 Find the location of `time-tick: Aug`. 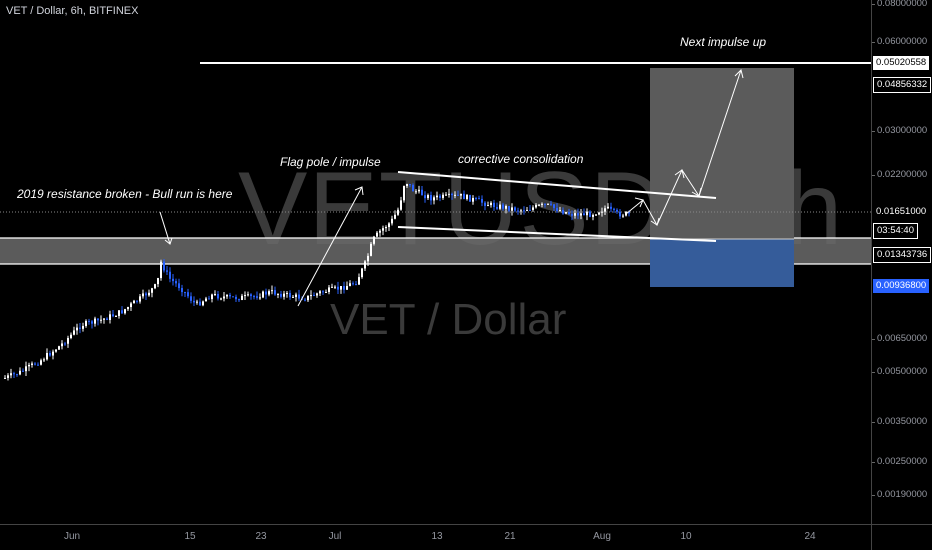

time-tick: Aug is located at coordinates (602, 536).